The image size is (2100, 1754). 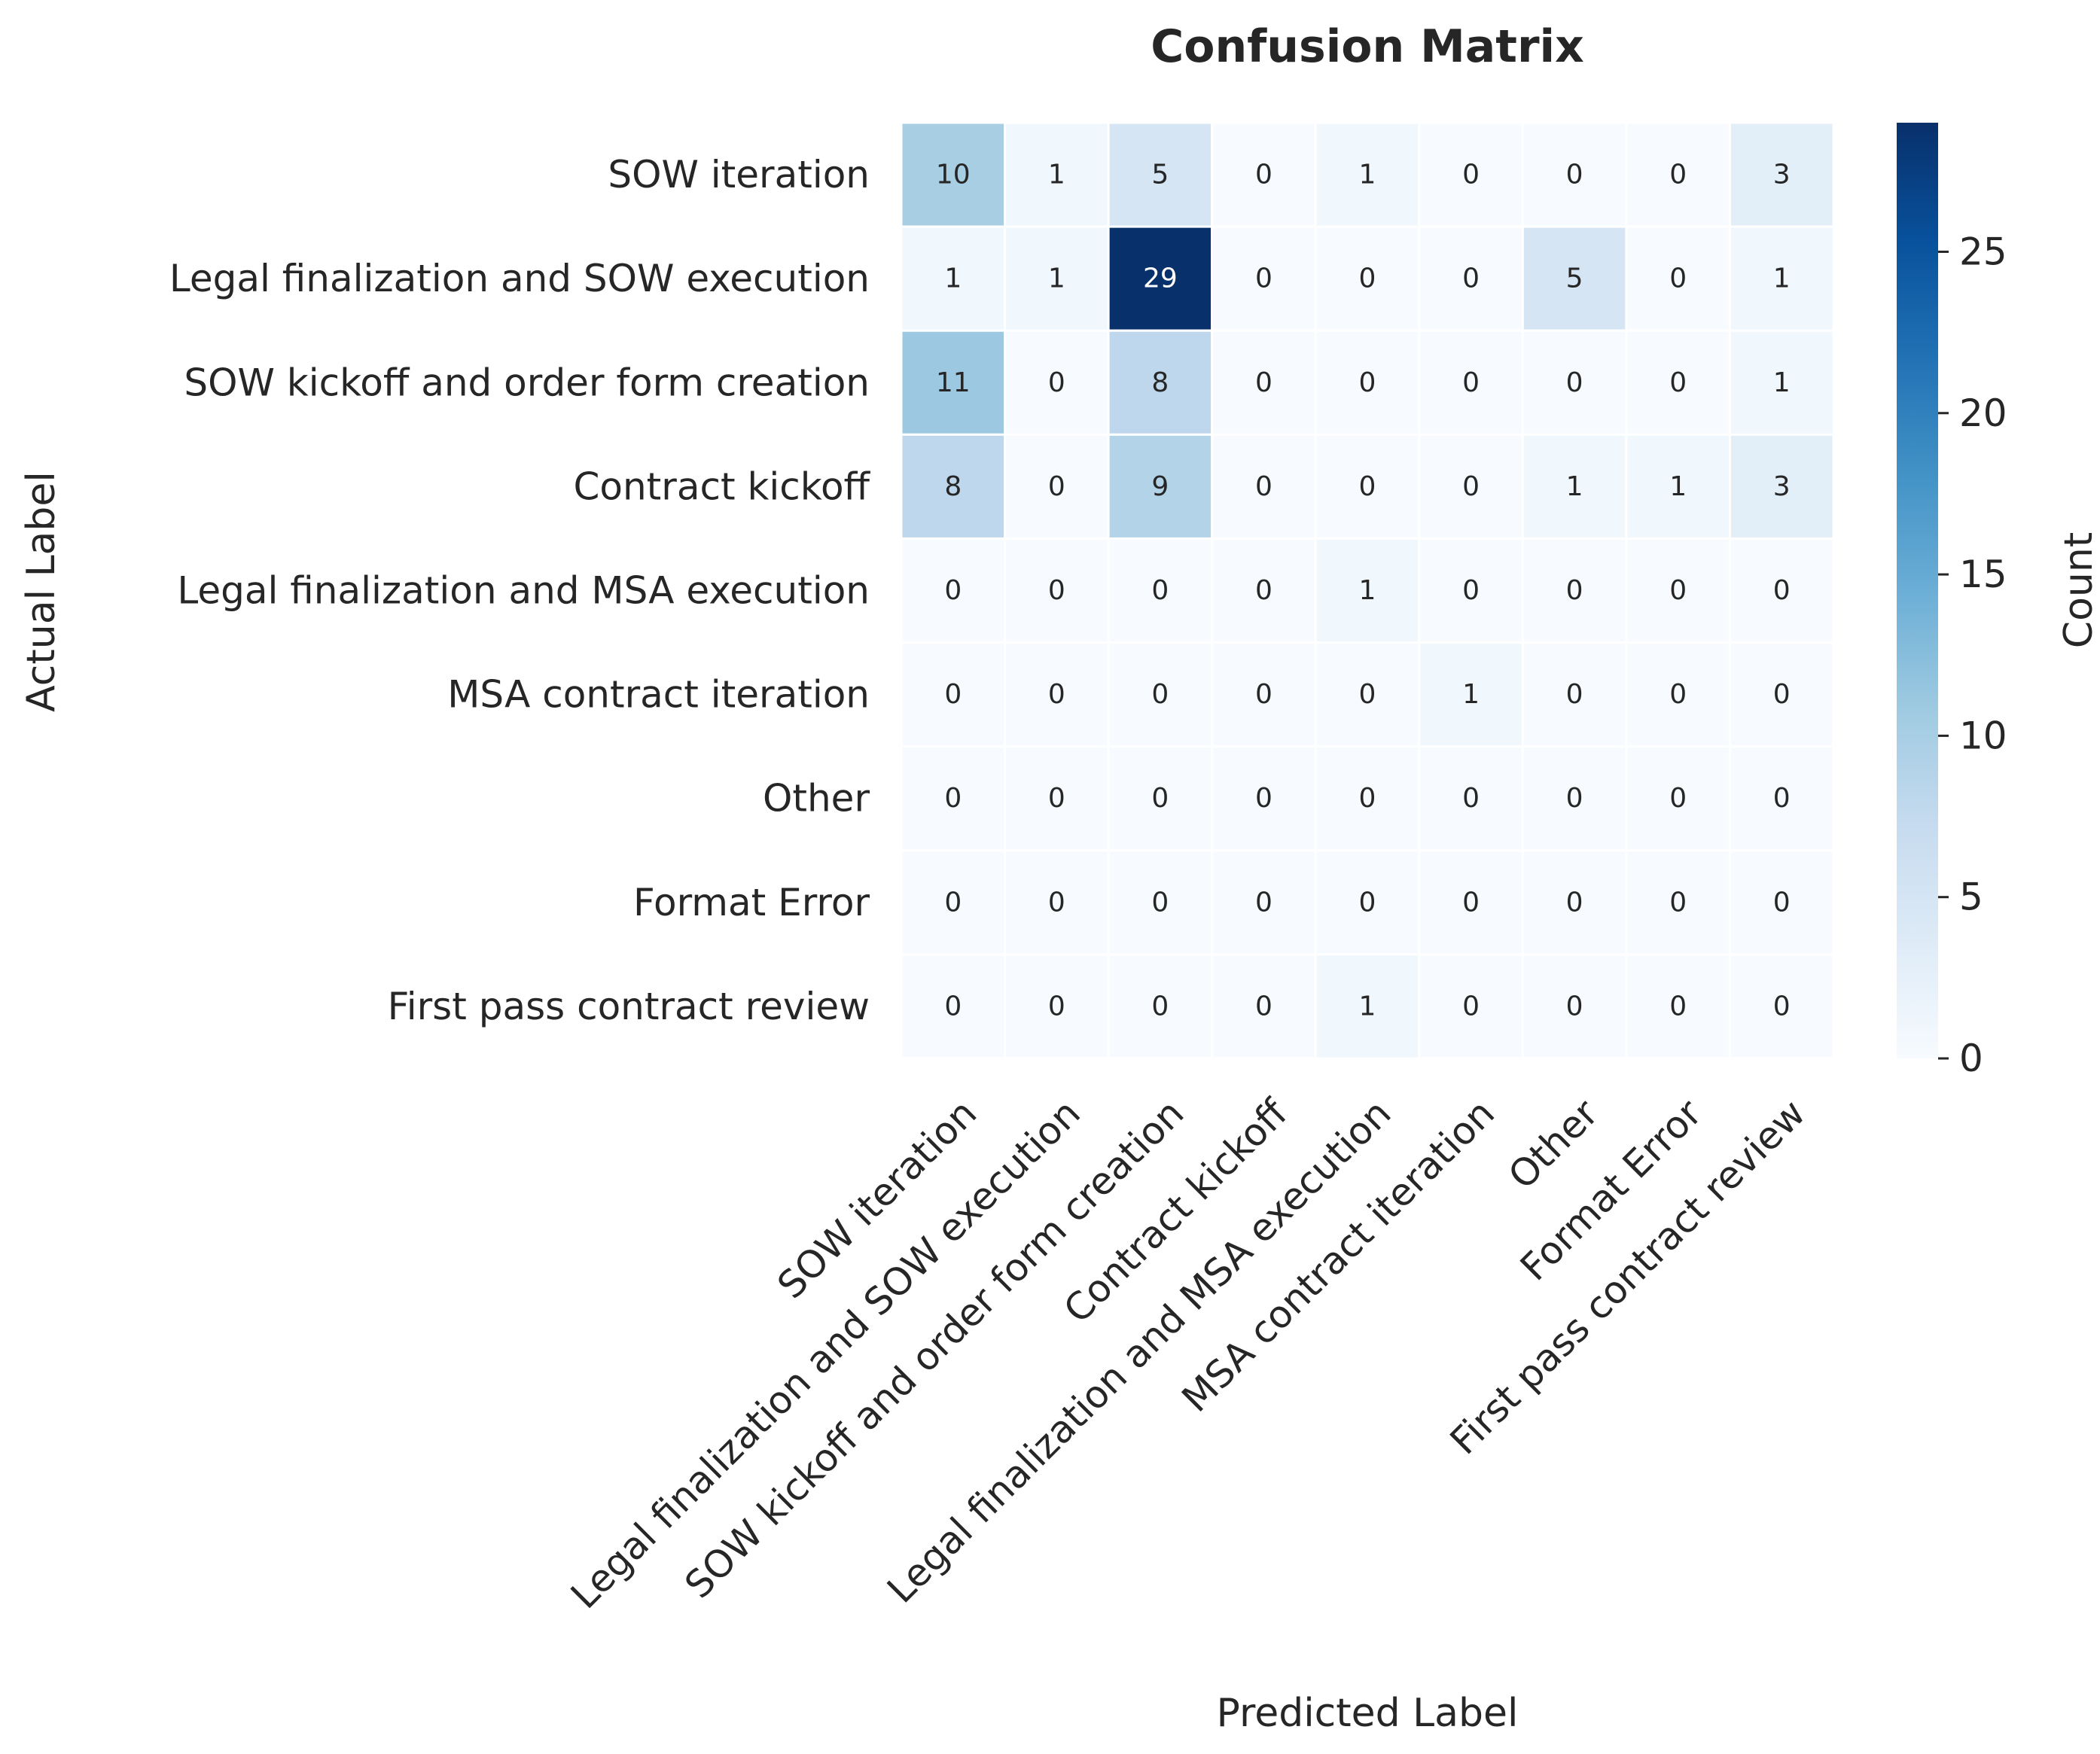 I want to click on colorbar-tick-label: 10, so click(x=1983, y=735).